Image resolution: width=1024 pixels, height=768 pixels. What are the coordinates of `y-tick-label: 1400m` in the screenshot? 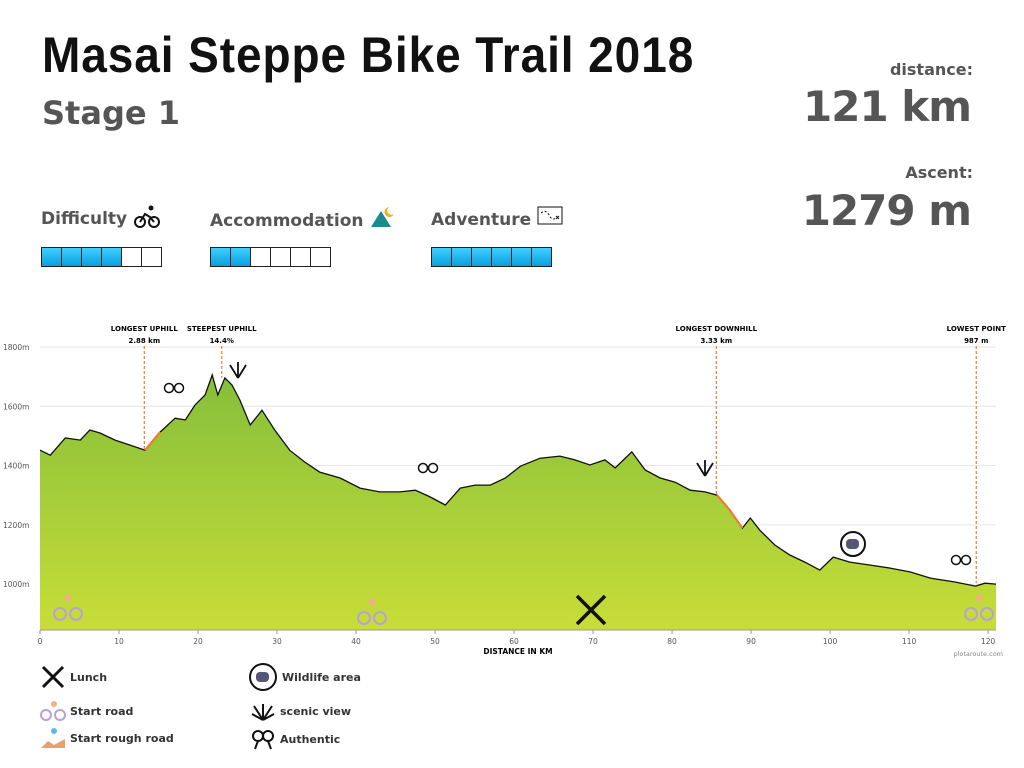 It's located at (16, 466).